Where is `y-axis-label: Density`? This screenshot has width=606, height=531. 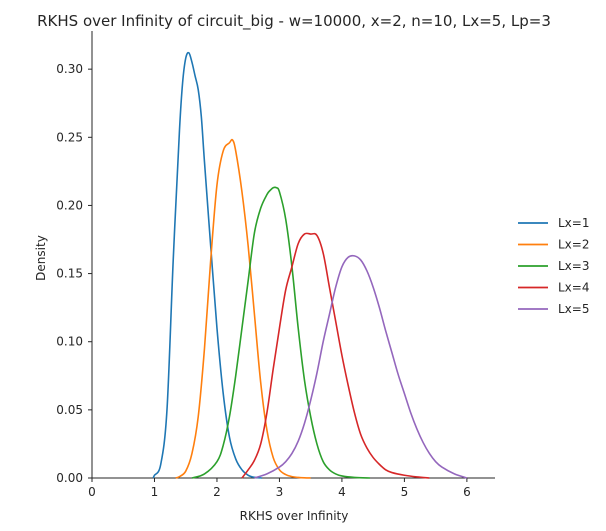
y-axis-label: Density is located at coordinates (41, 258).